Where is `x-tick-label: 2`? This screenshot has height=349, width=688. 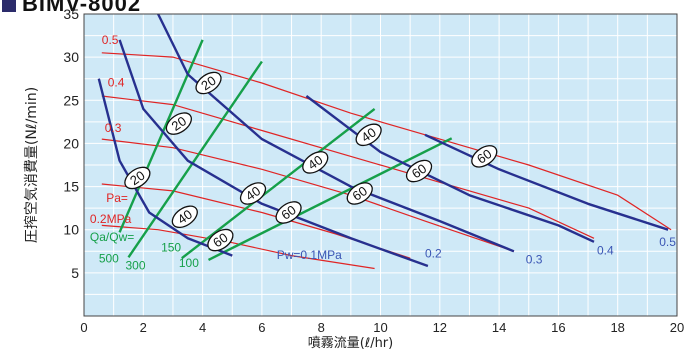 x-tick-label: 2 is located at coordinates (143, 327).